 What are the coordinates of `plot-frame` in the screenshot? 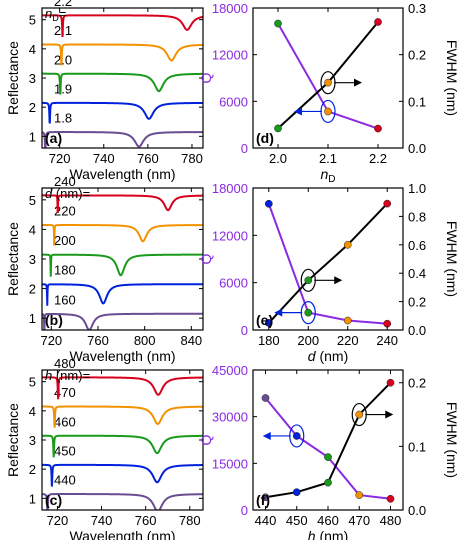 It's located at (328, 259).